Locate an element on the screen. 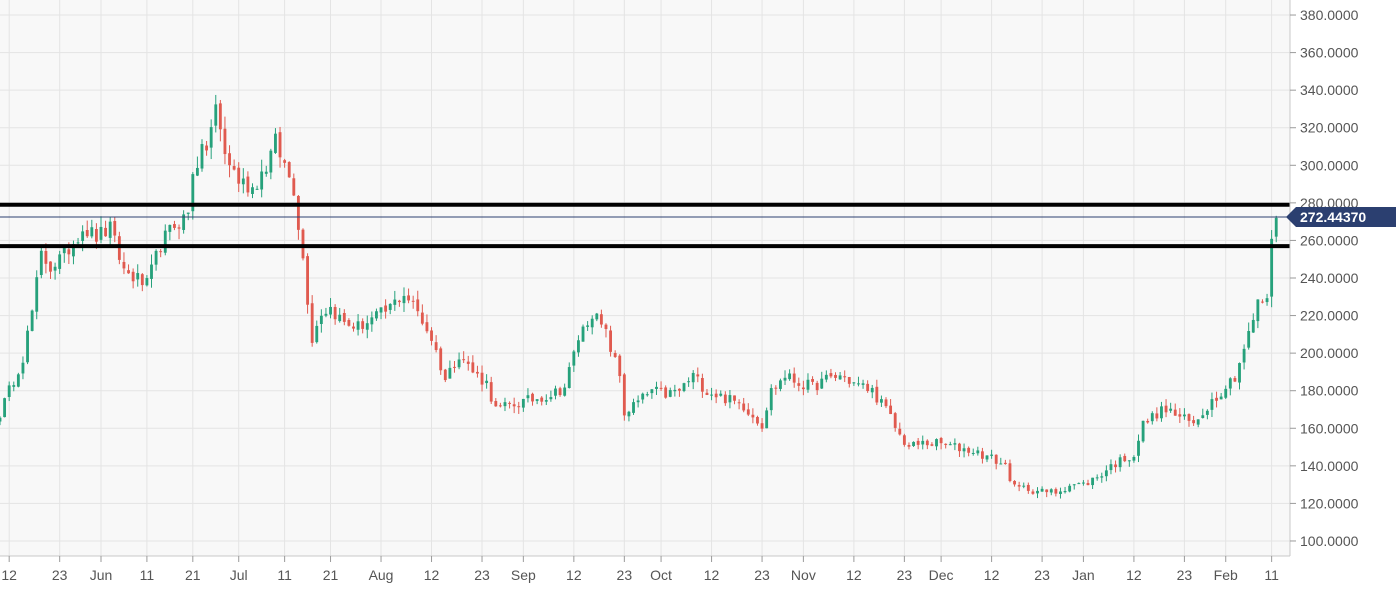 This screenshot has width=1398, height=599. y-tick-label: 280.0000 is located at coordinates (1329, 203).